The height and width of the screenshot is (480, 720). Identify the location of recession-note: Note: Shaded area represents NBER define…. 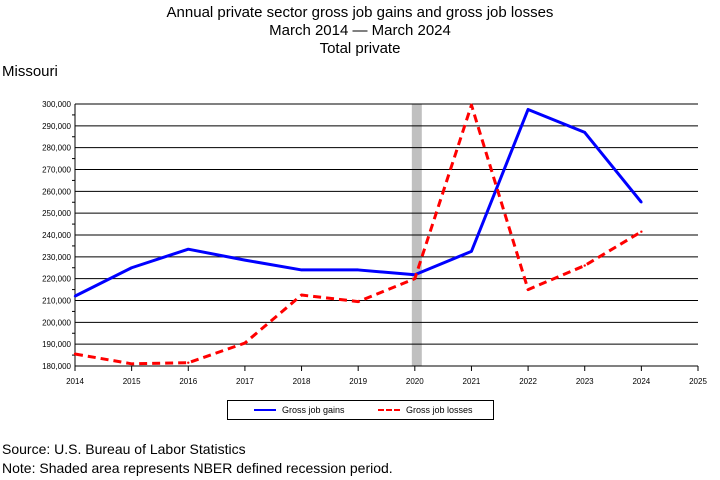
(197, 468).